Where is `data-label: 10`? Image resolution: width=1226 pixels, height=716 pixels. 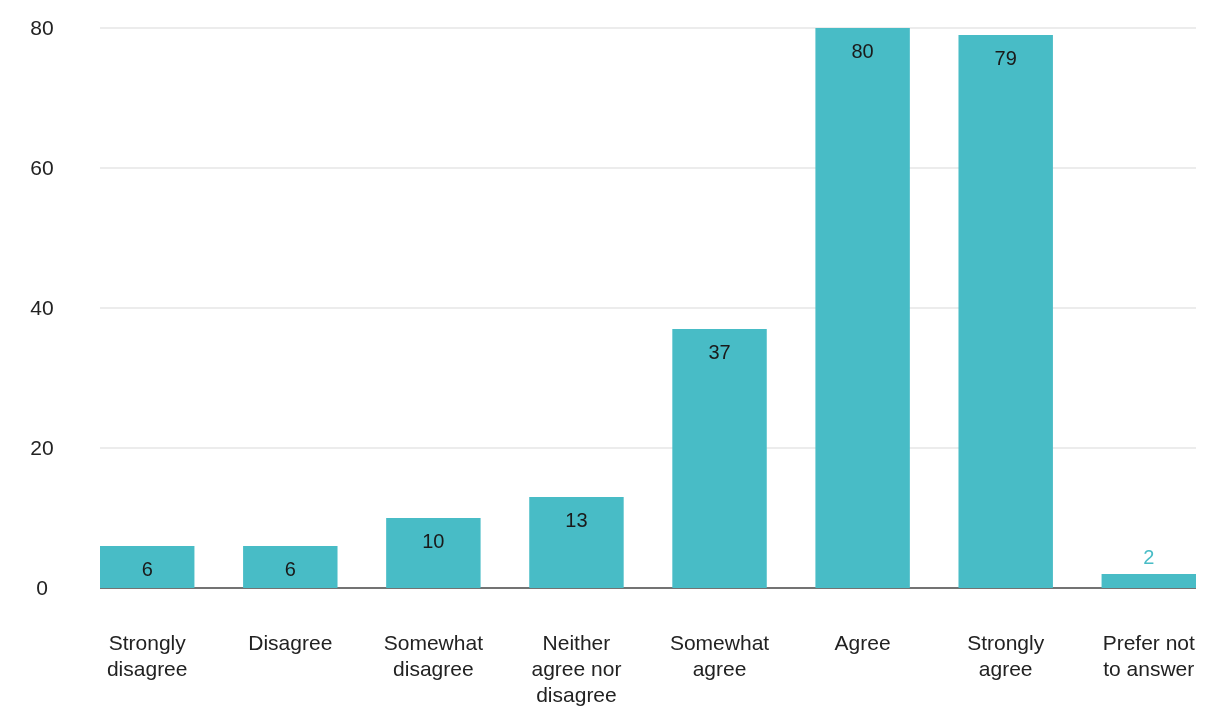
data-label: 10 is located at coordinates (433, 541).